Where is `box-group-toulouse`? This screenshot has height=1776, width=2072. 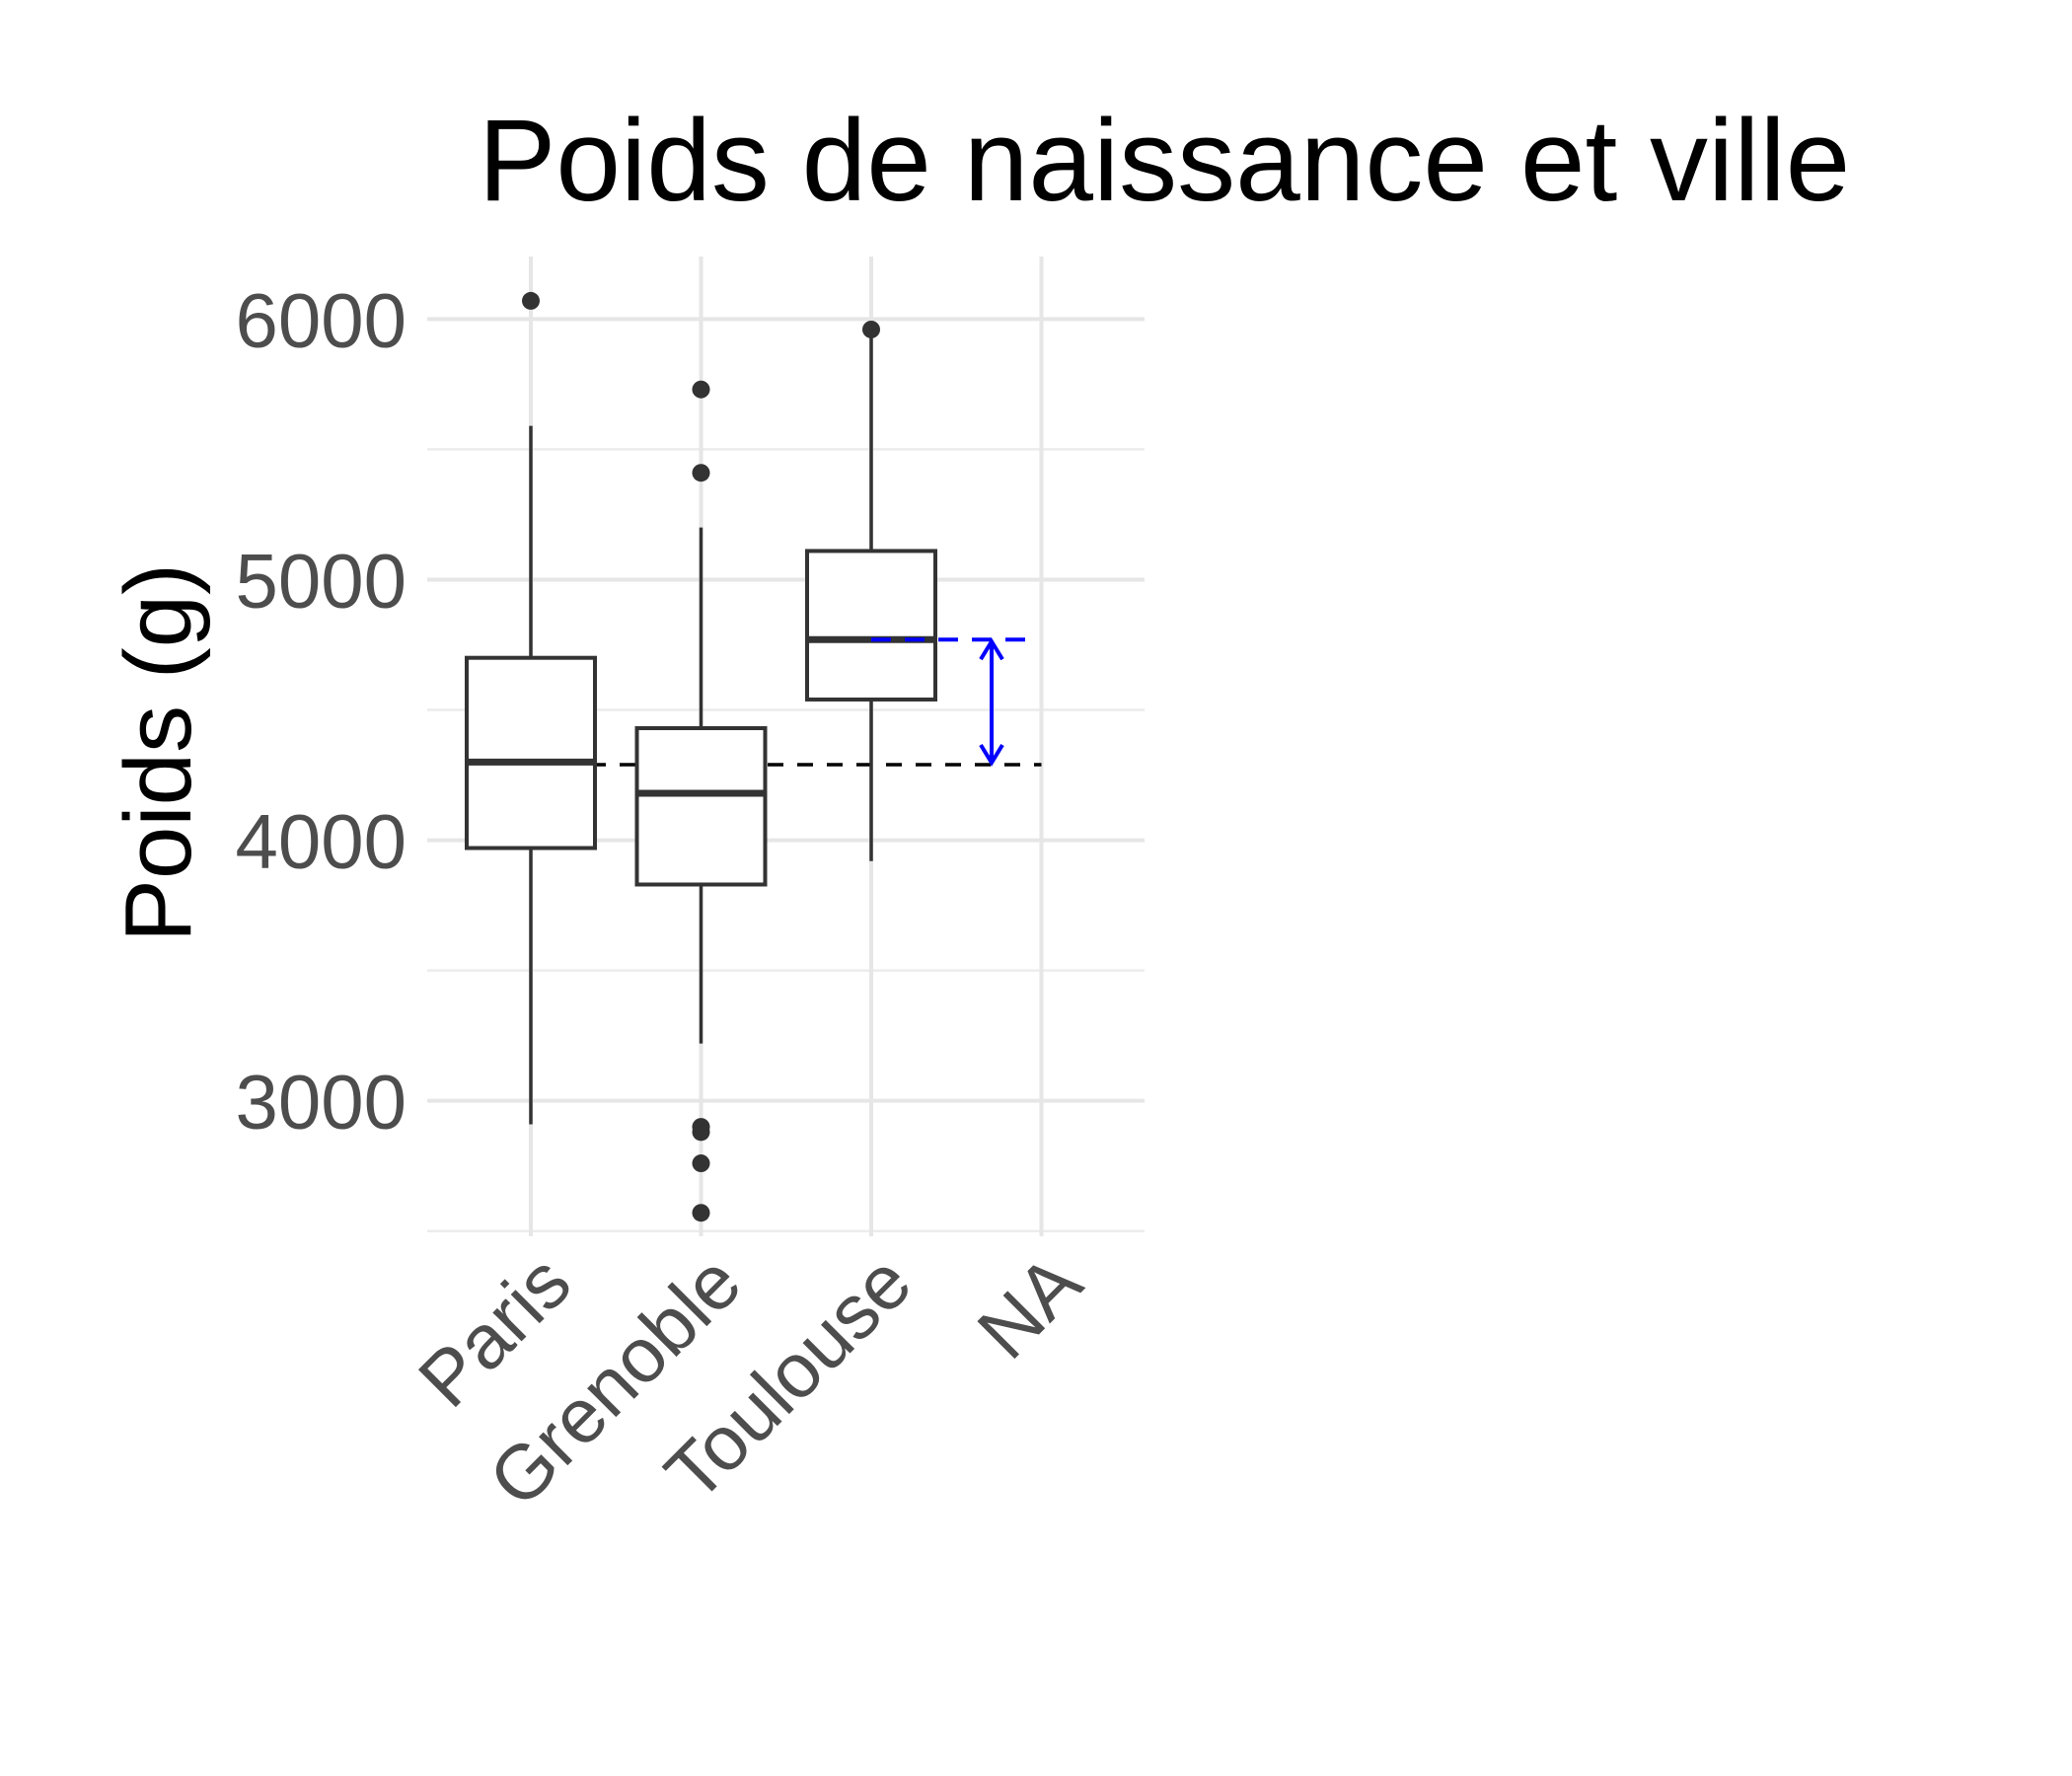 box-group-toulouse is located at coordinates (871, 591).